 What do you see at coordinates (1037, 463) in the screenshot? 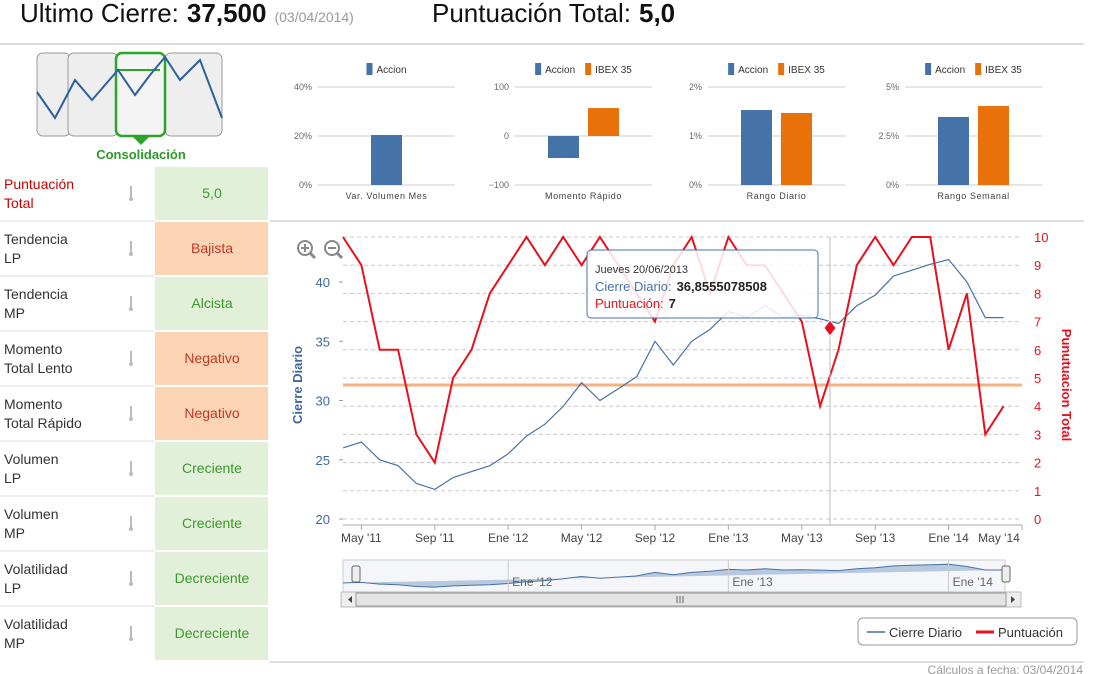
I see `y2-tick-label: 2` at bounding box center [1037, 463].